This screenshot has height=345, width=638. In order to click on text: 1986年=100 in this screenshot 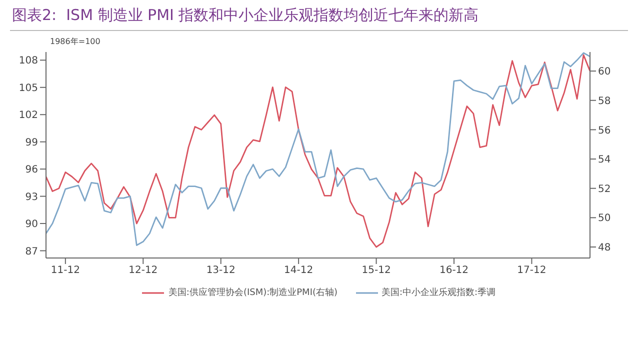, I will do `click(75, 41)`.